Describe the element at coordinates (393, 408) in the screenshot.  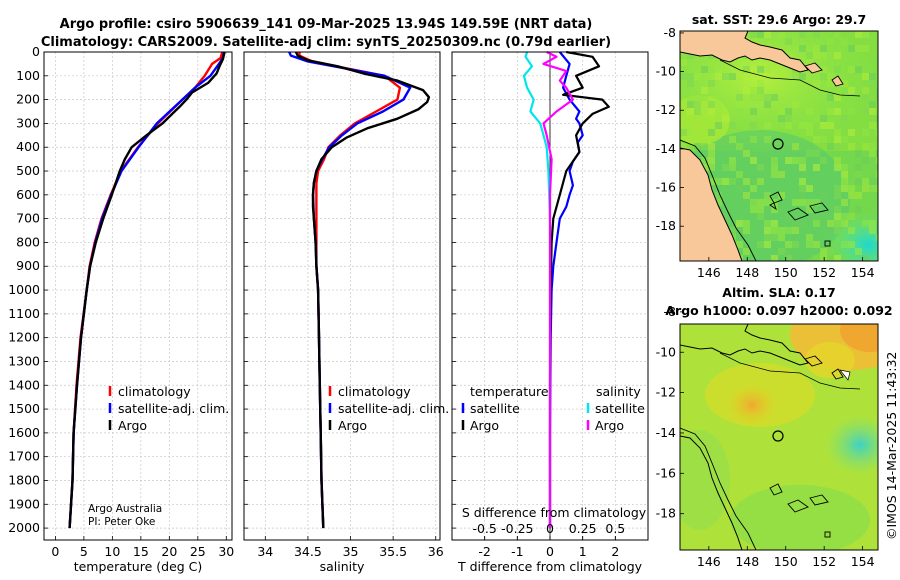
I see `legend-label: satellite-adj. clim.` at that location.